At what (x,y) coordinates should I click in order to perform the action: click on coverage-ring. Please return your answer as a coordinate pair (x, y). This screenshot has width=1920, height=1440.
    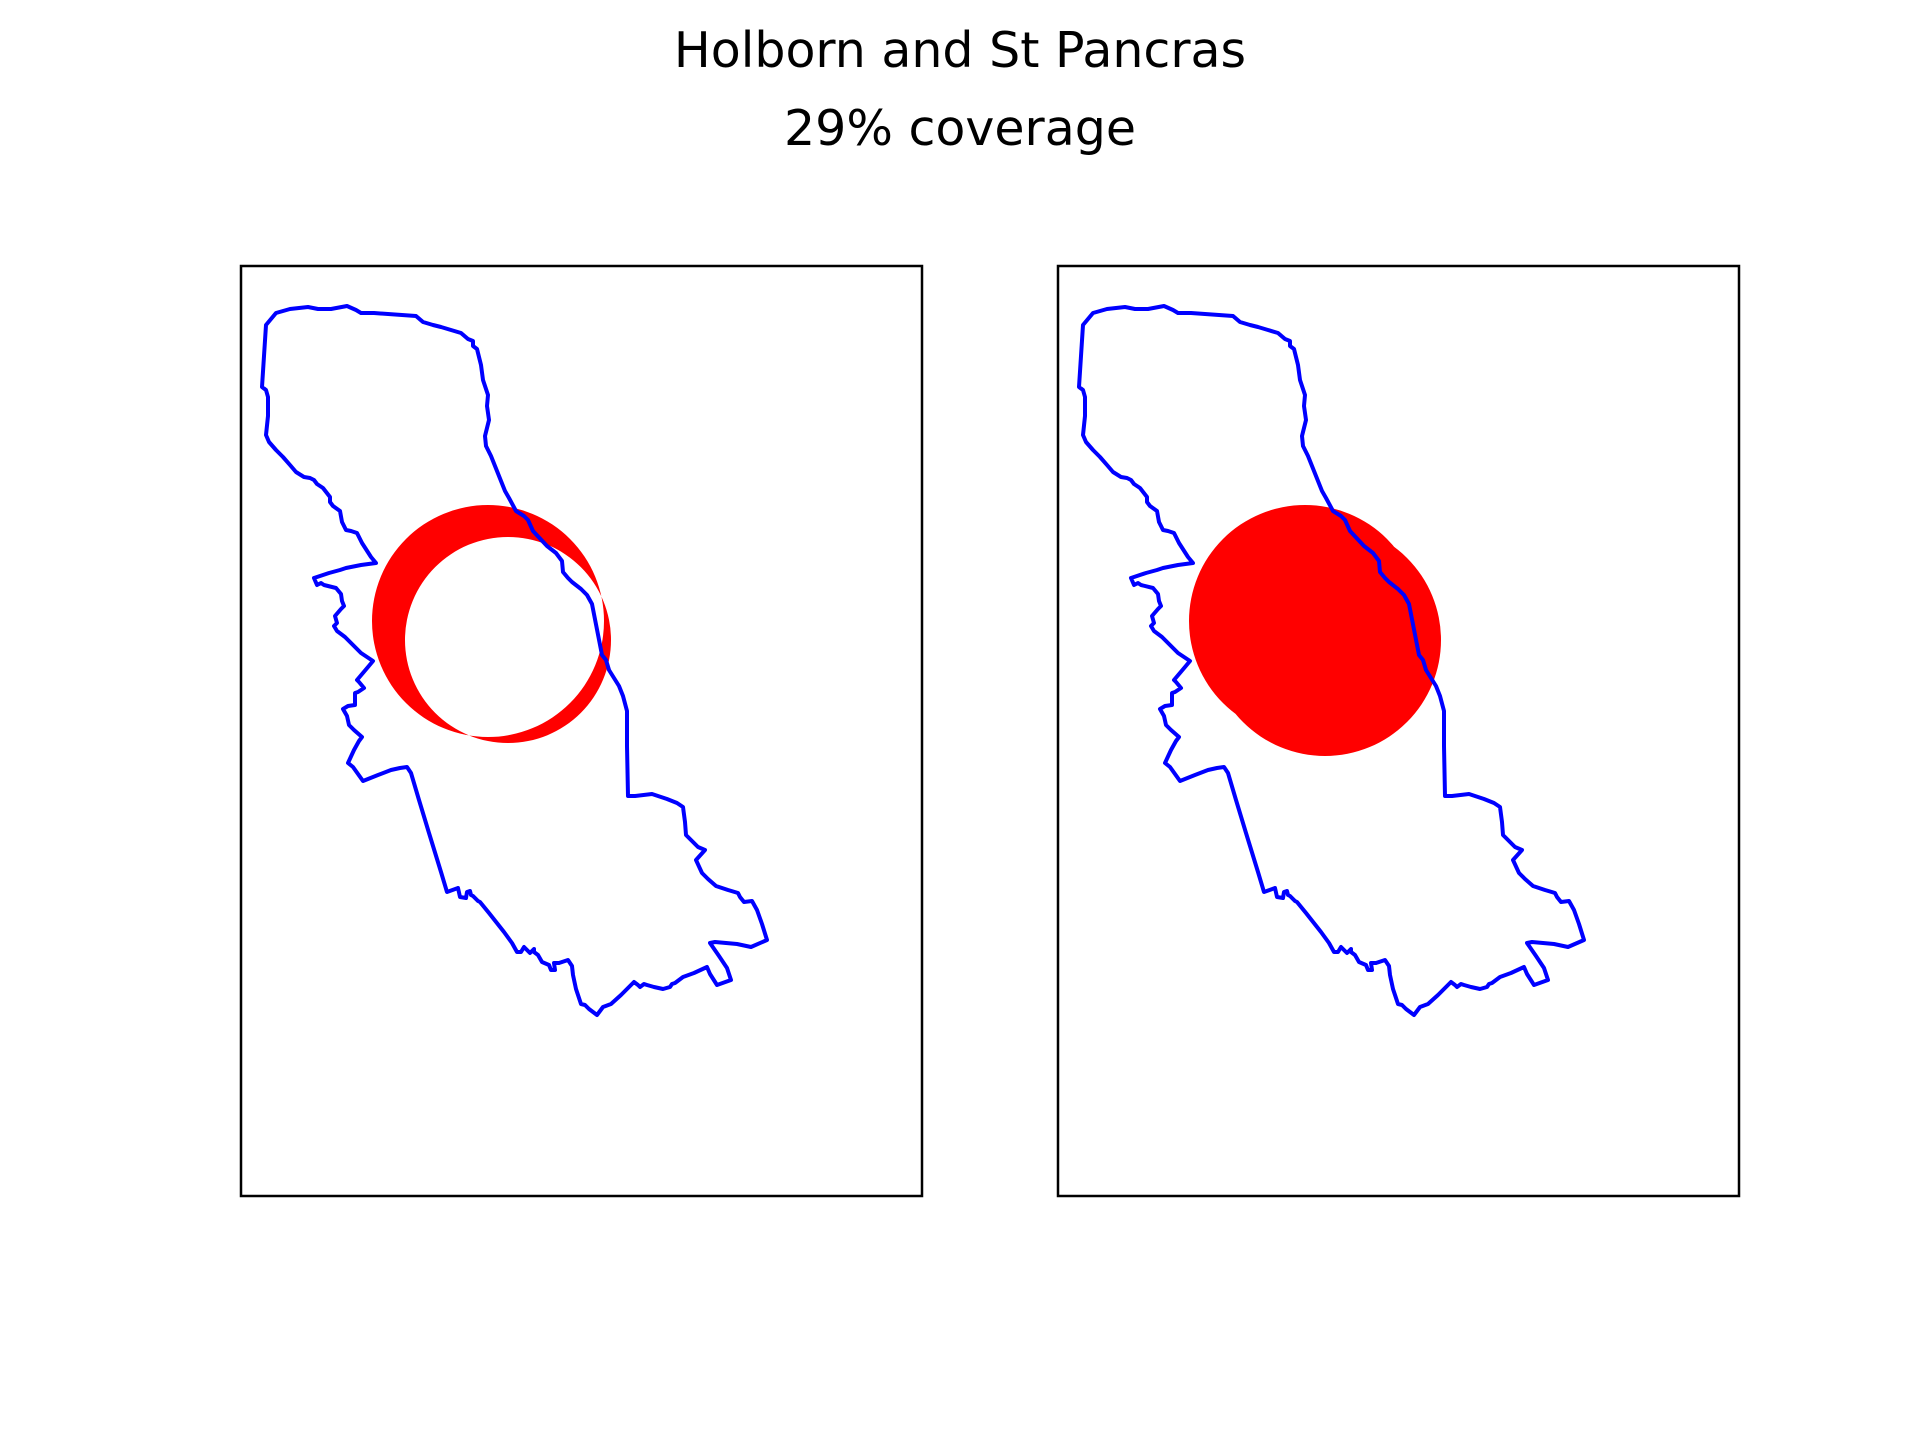
    Looking at the image, I should click on (491, 624).